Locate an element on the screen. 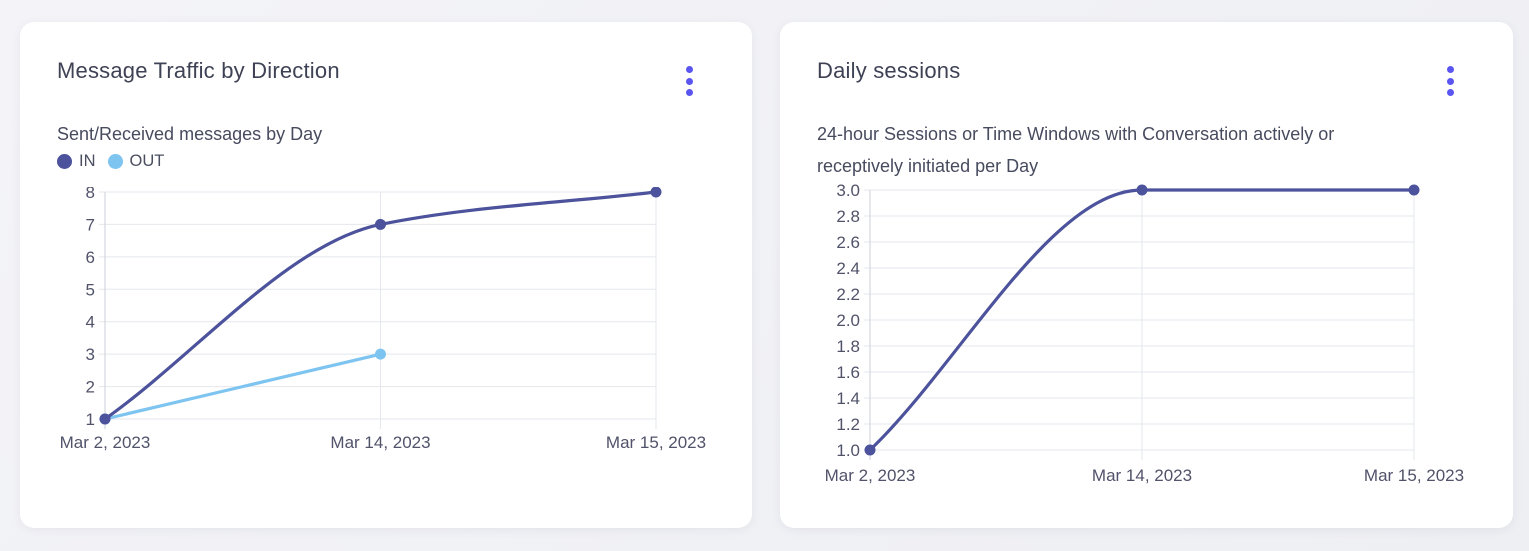 The width and height of the screenshot is (1529, 551). y-tick-label: 1.8 is located at coordinates (848, 346).